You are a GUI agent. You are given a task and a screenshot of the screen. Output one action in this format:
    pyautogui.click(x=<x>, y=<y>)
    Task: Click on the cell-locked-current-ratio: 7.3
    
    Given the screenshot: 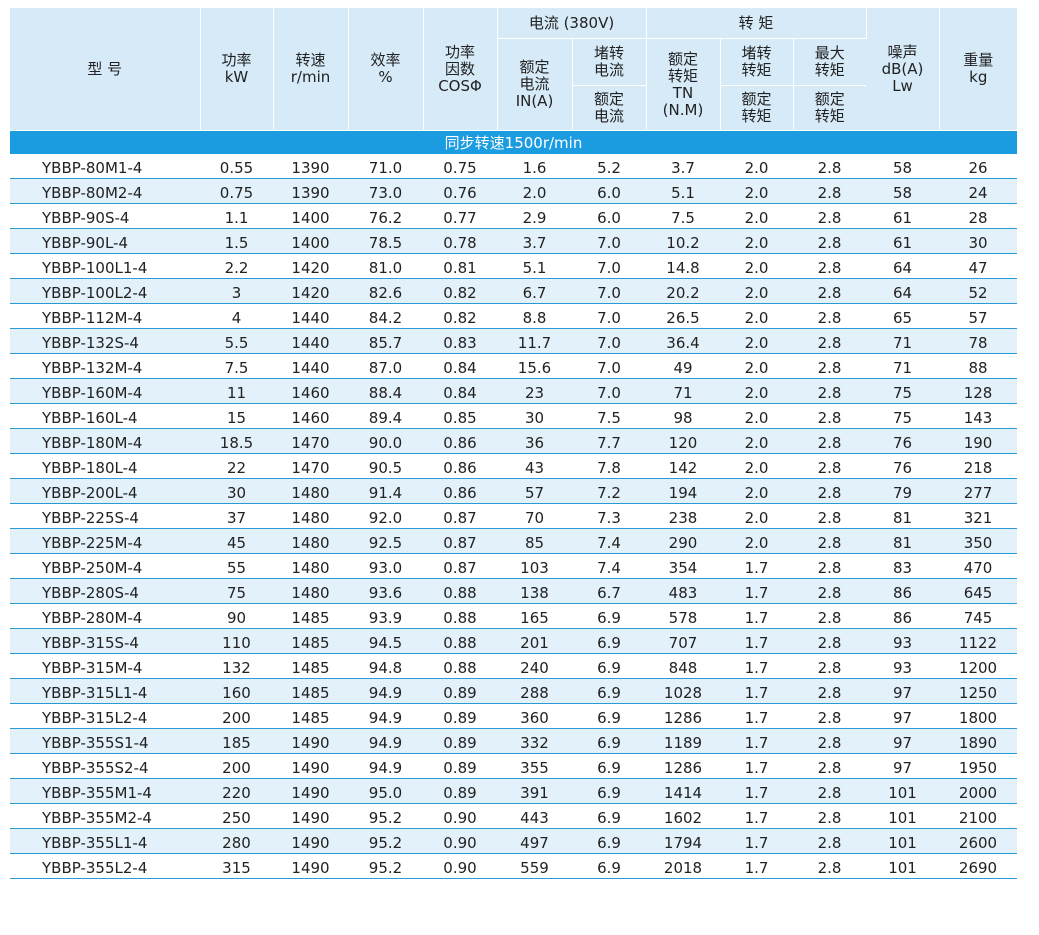 What is the action you would take?
    pyautogui.click(x=609, y=516)
    